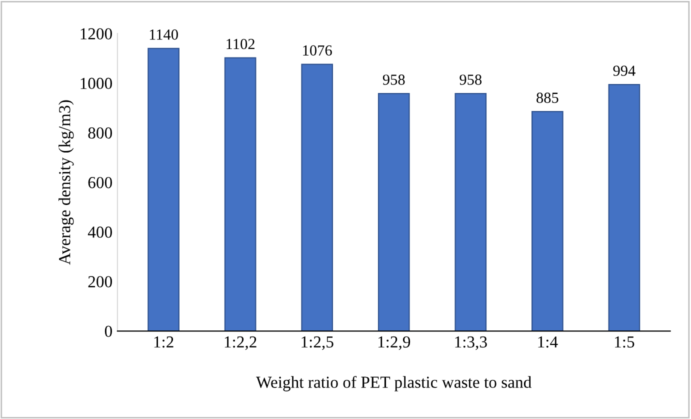  Describe the element at coordinates (100, 282) in the screenshot. I see `y-tick-label: 200` at that location.